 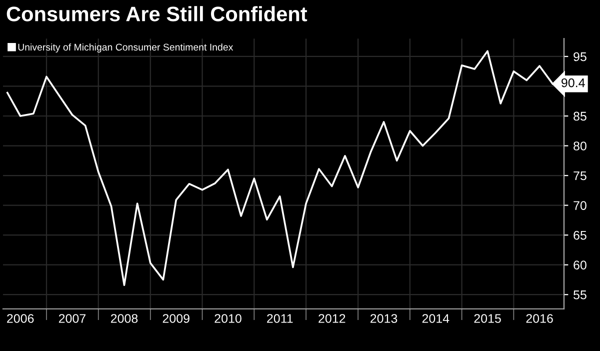 What do you see at coordinates (539, 318) in the screenshot?
I see `x-tick-label: 2016` at bounding box center [539, 318].